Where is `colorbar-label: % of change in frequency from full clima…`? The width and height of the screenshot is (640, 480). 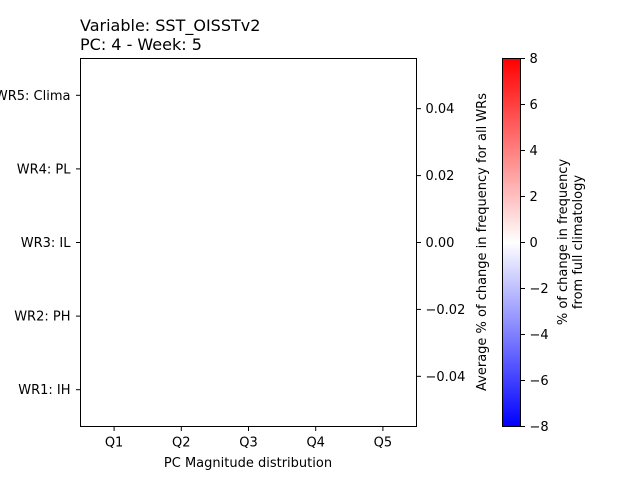
colorbar-label: % of change in frequency from full clima… is located at coordinates (571, 242).